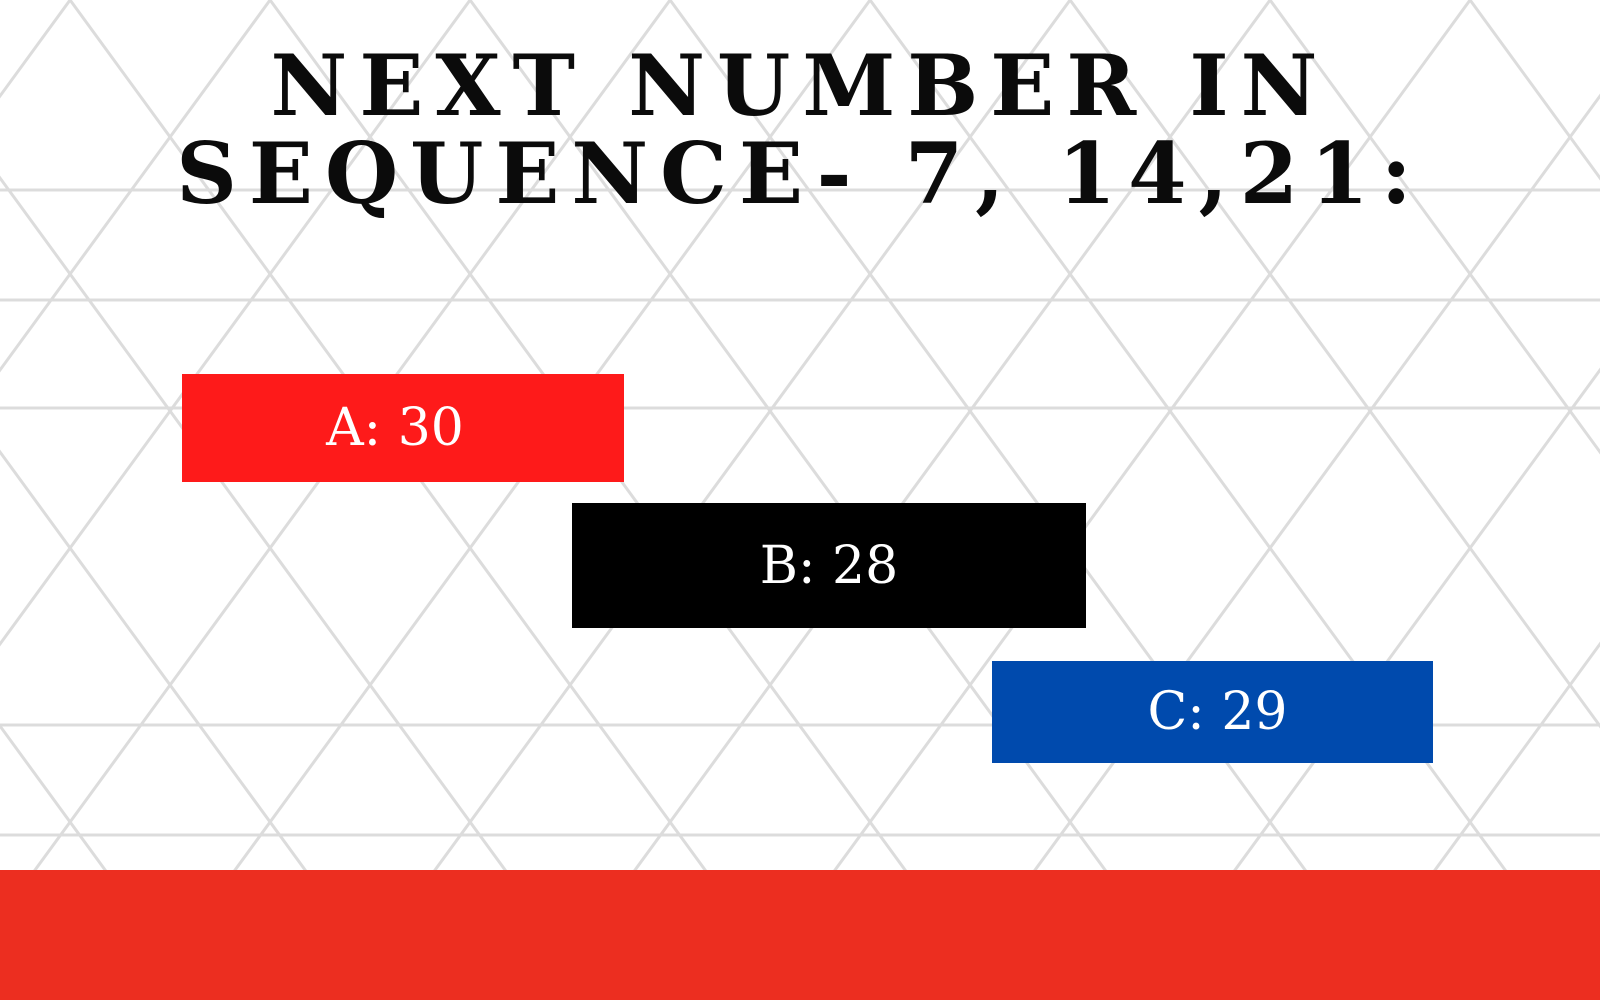 The image size is (1600, 1000). What do you see at coordinates (395, 428) in the screenshot?
I see `answer-option-a-label: A: 30` at bounding box center [395, 428].